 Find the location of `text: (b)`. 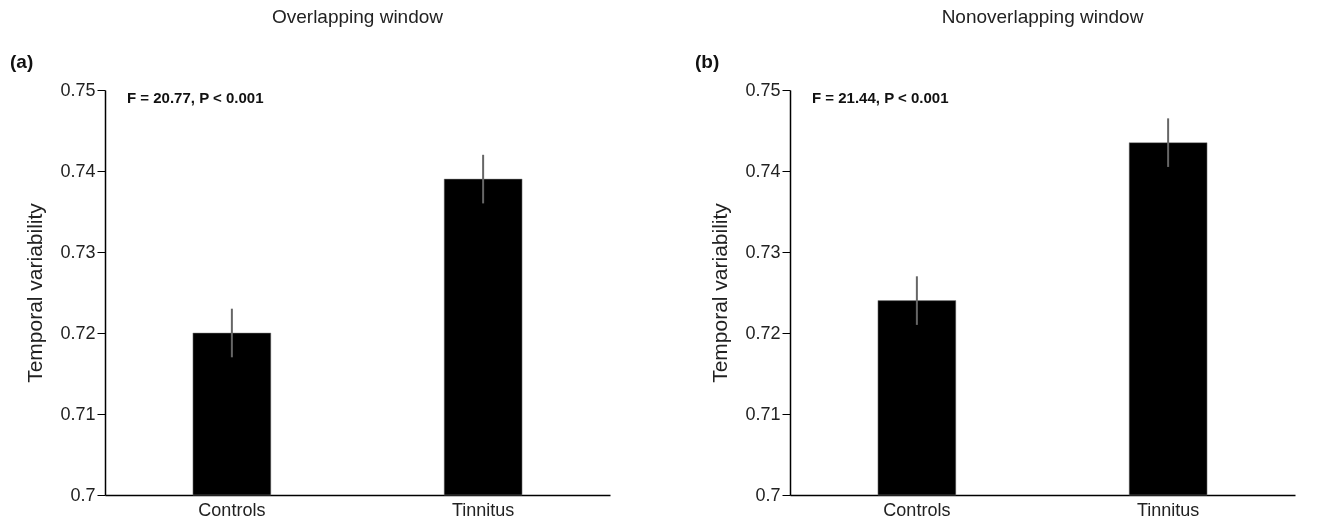

text: (b) is located at coordinates (707, 61).